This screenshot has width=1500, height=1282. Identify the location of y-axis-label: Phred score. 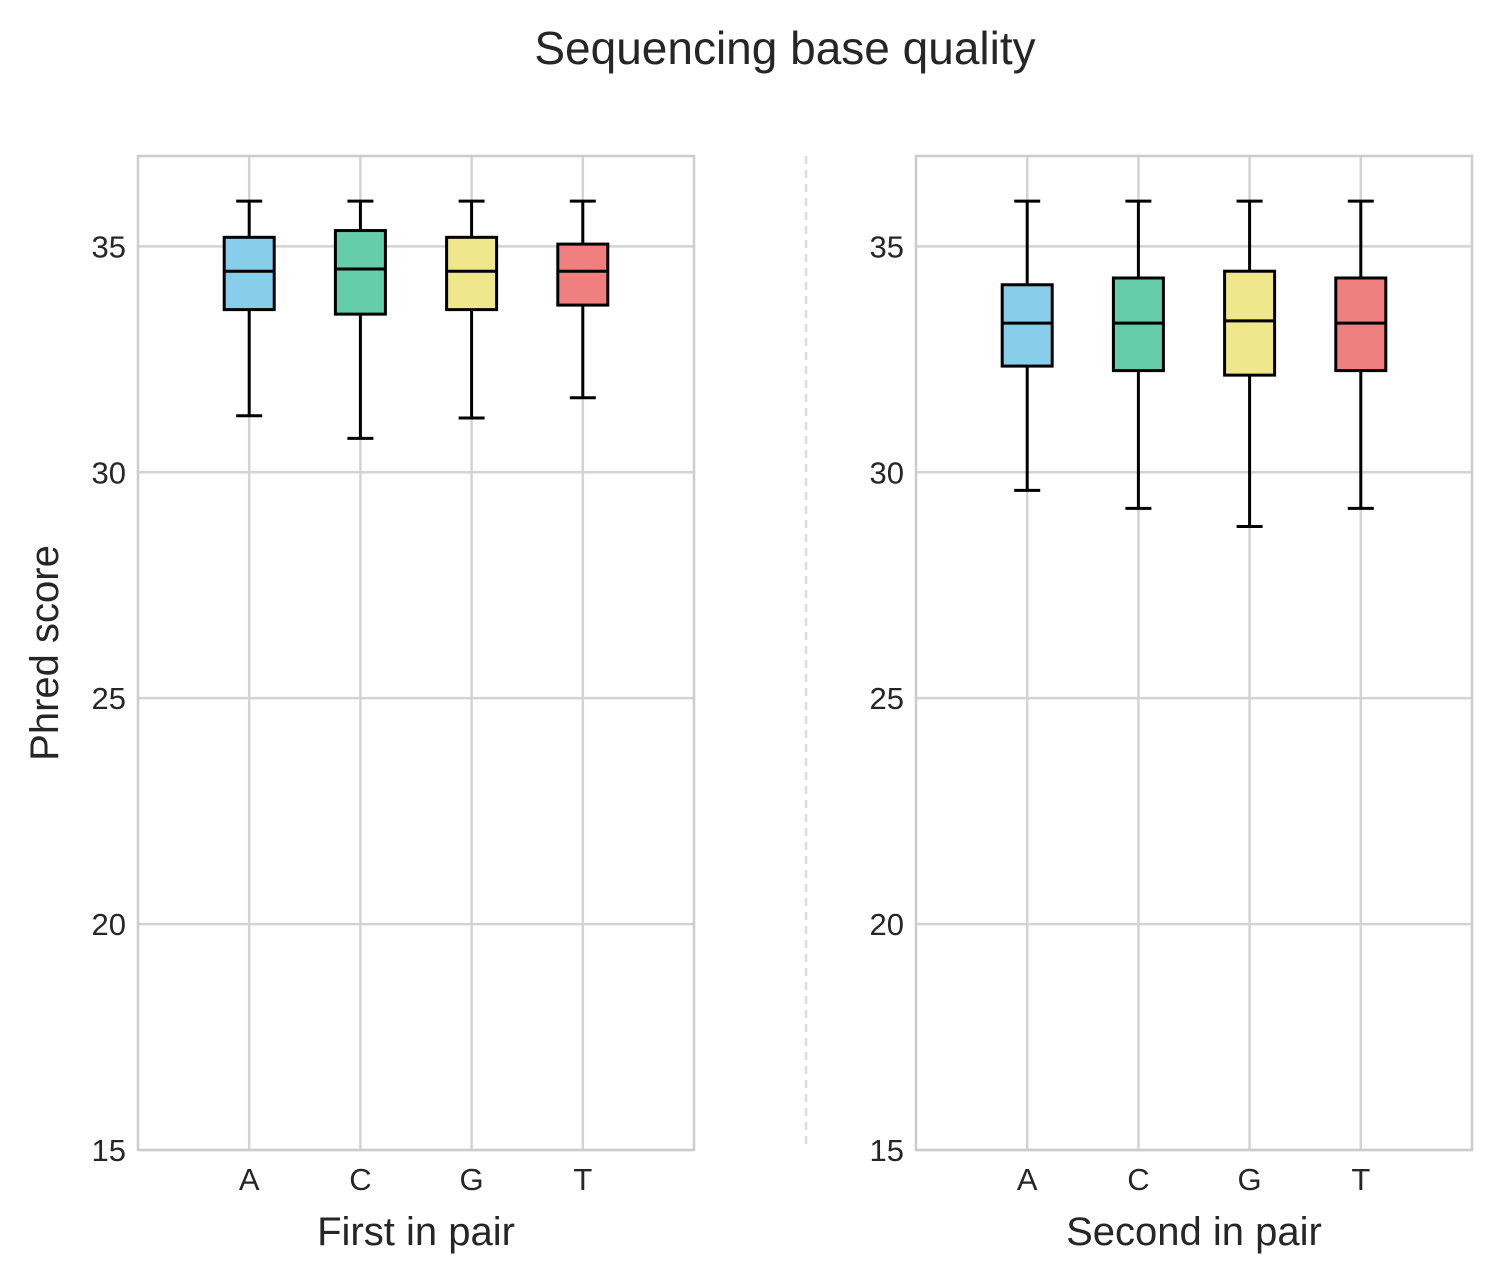
(45, 653).